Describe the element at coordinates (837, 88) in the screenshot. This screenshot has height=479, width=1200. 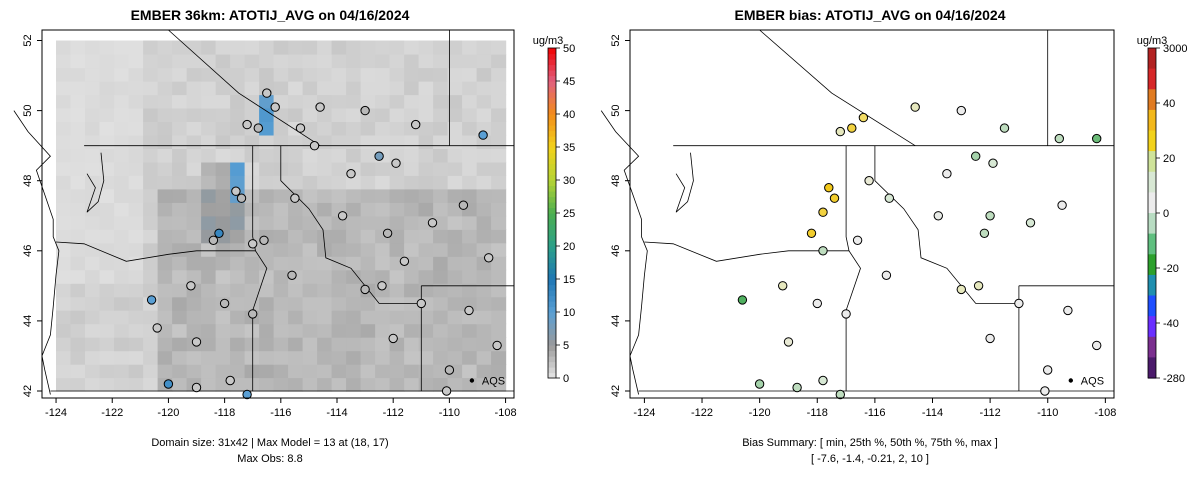
I see `boundary-line` at that location.